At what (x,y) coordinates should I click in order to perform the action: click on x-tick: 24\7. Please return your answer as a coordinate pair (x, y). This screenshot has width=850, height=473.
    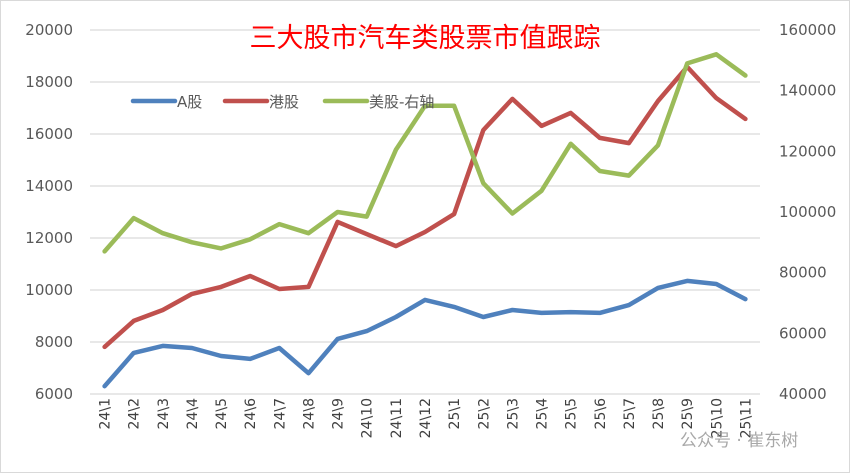
    Looking at the image, I should click on (280, 413).